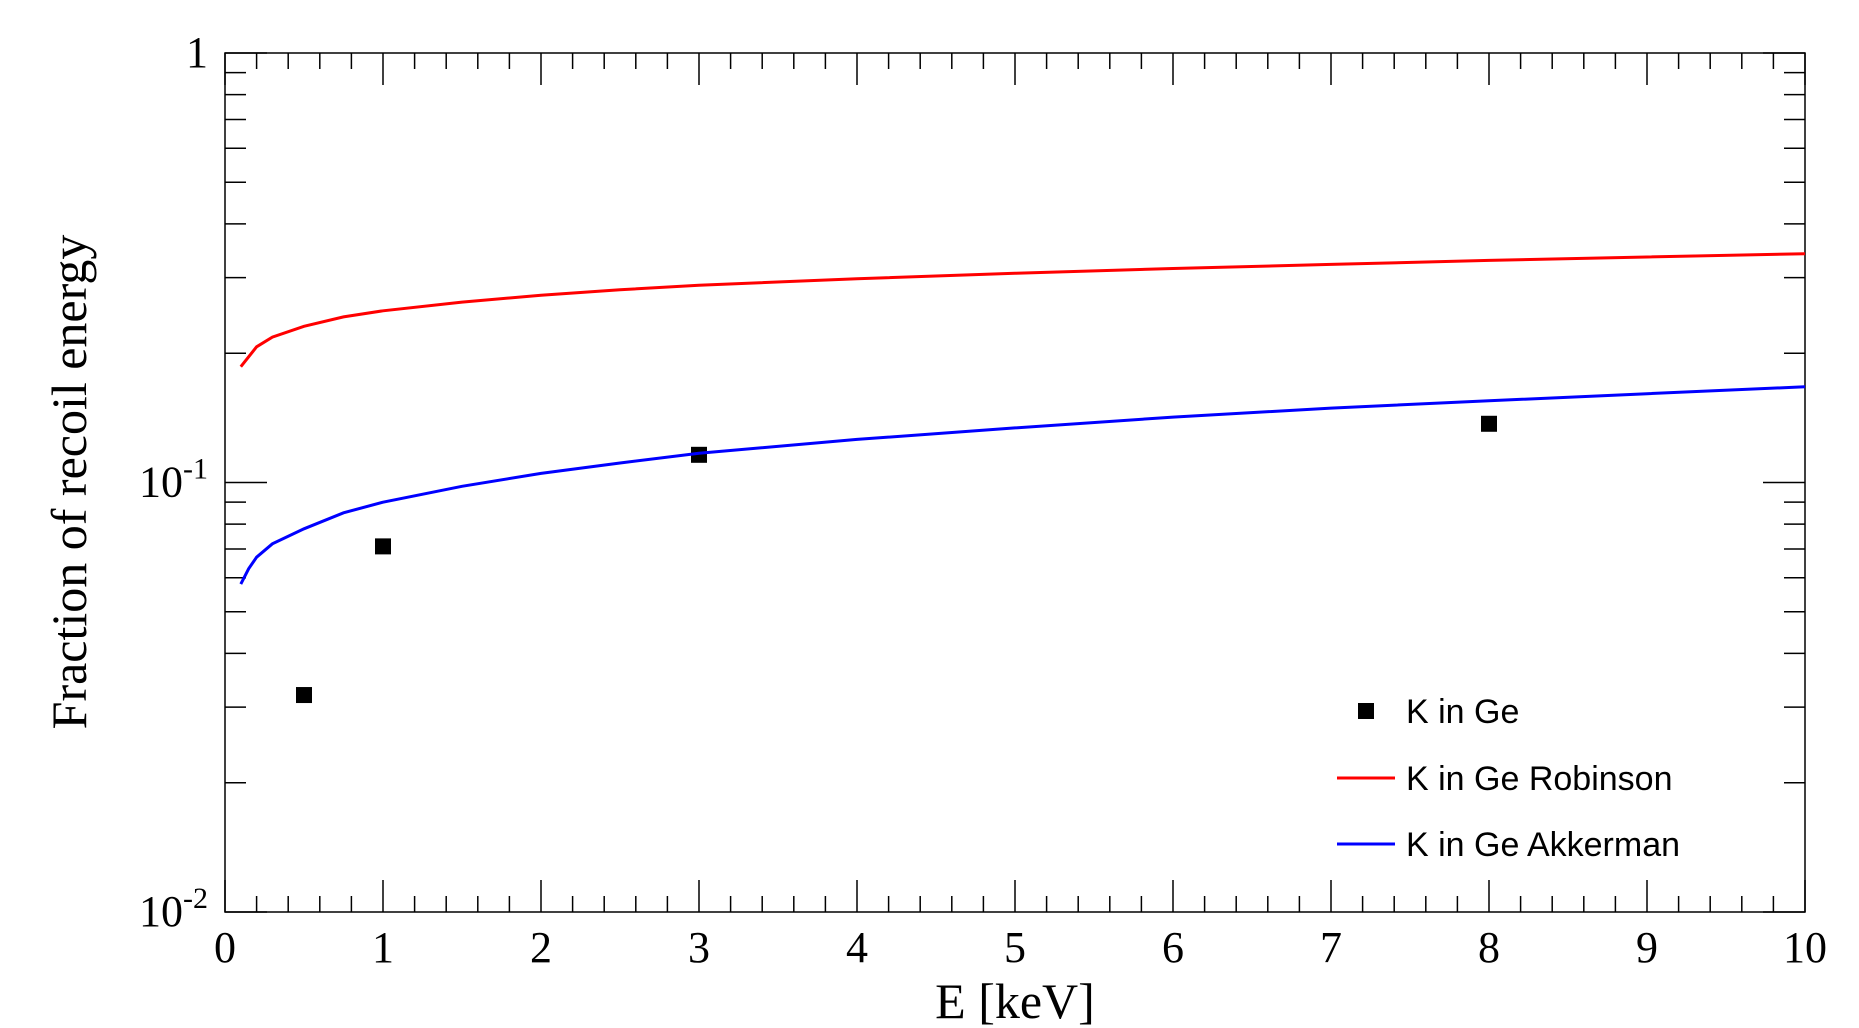 The height and width of the screenshot is (1028, 1859). Describe the element at coordinates (1022, 310) in the screenshot. I see `series-line-k-in-ge-robinson` at that location.